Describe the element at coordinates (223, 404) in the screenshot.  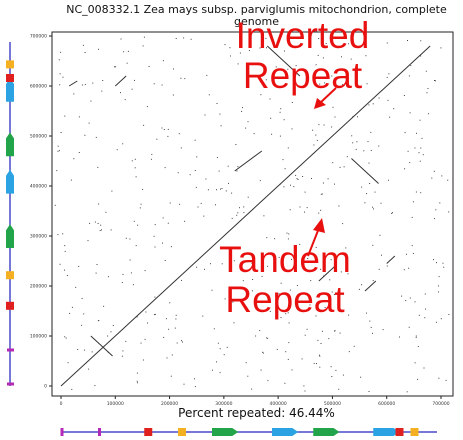
I see `x-tick-label: 300000` at that location.